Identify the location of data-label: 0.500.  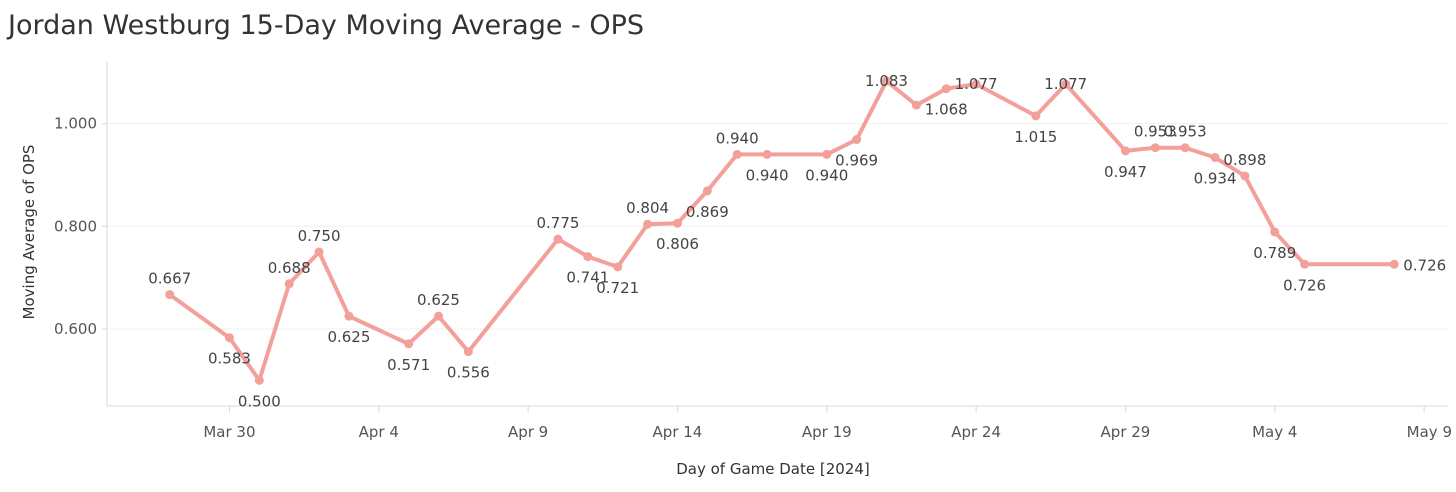
(259, 401).